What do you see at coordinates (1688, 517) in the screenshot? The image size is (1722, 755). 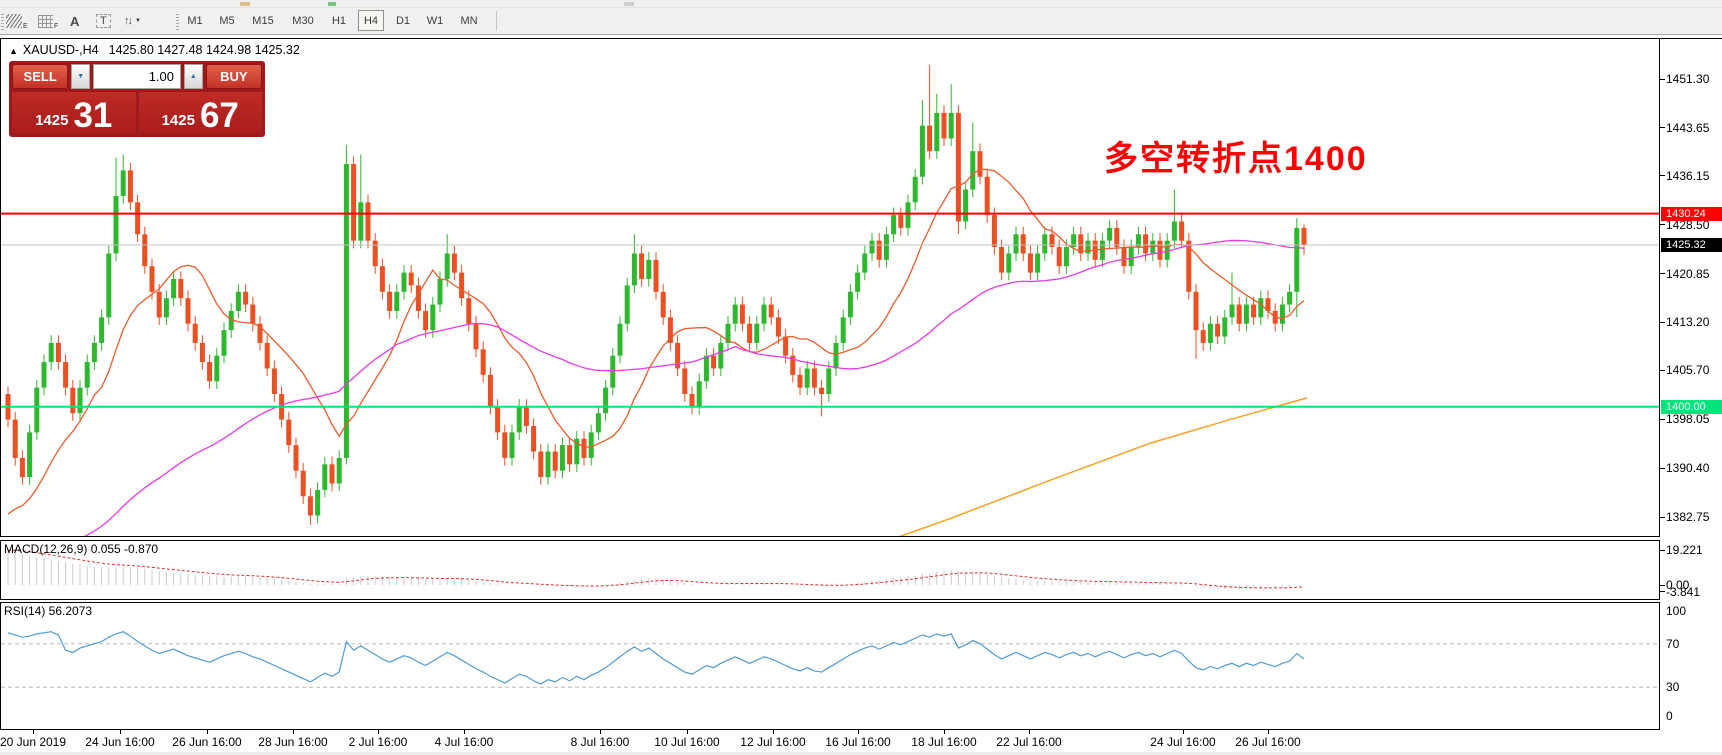 I see `price-axis-label: 1382.75` at bounding box center [1688, 517].